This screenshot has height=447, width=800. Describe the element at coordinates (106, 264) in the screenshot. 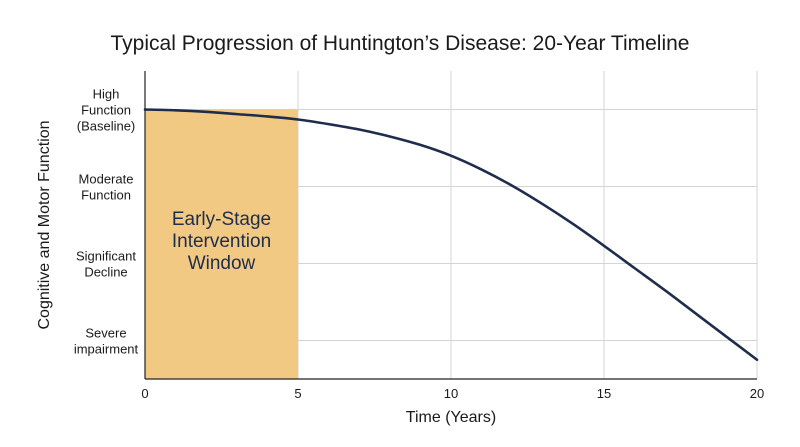

I see `y-tick-label: Significant Decline` at that location.